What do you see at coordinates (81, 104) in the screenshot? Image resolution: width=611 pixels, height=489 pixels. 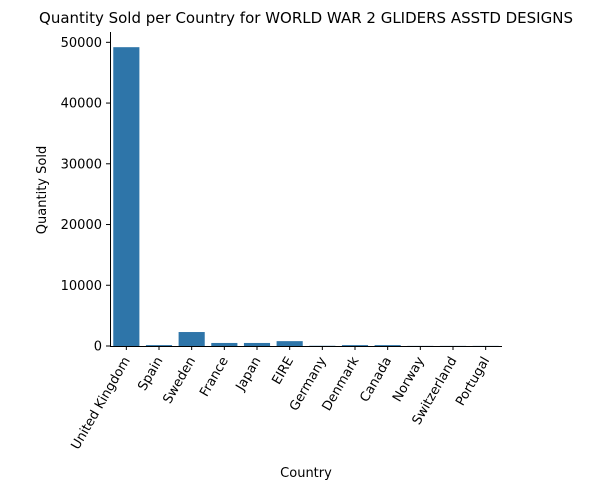 I see `y-tick-label: 40000` at bounding box center [81, 104].